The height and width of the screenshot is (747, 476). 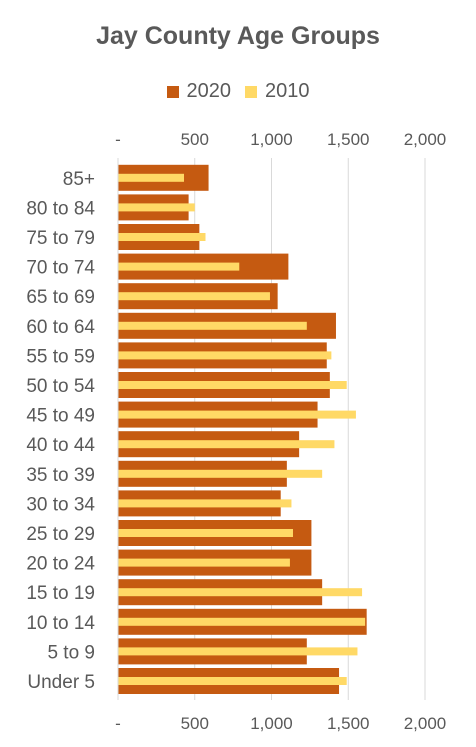 What do you see at coordinates (71, 652) in the screenshot?
I see `category-label: 5 to 9` at bounding box center [71, 652].